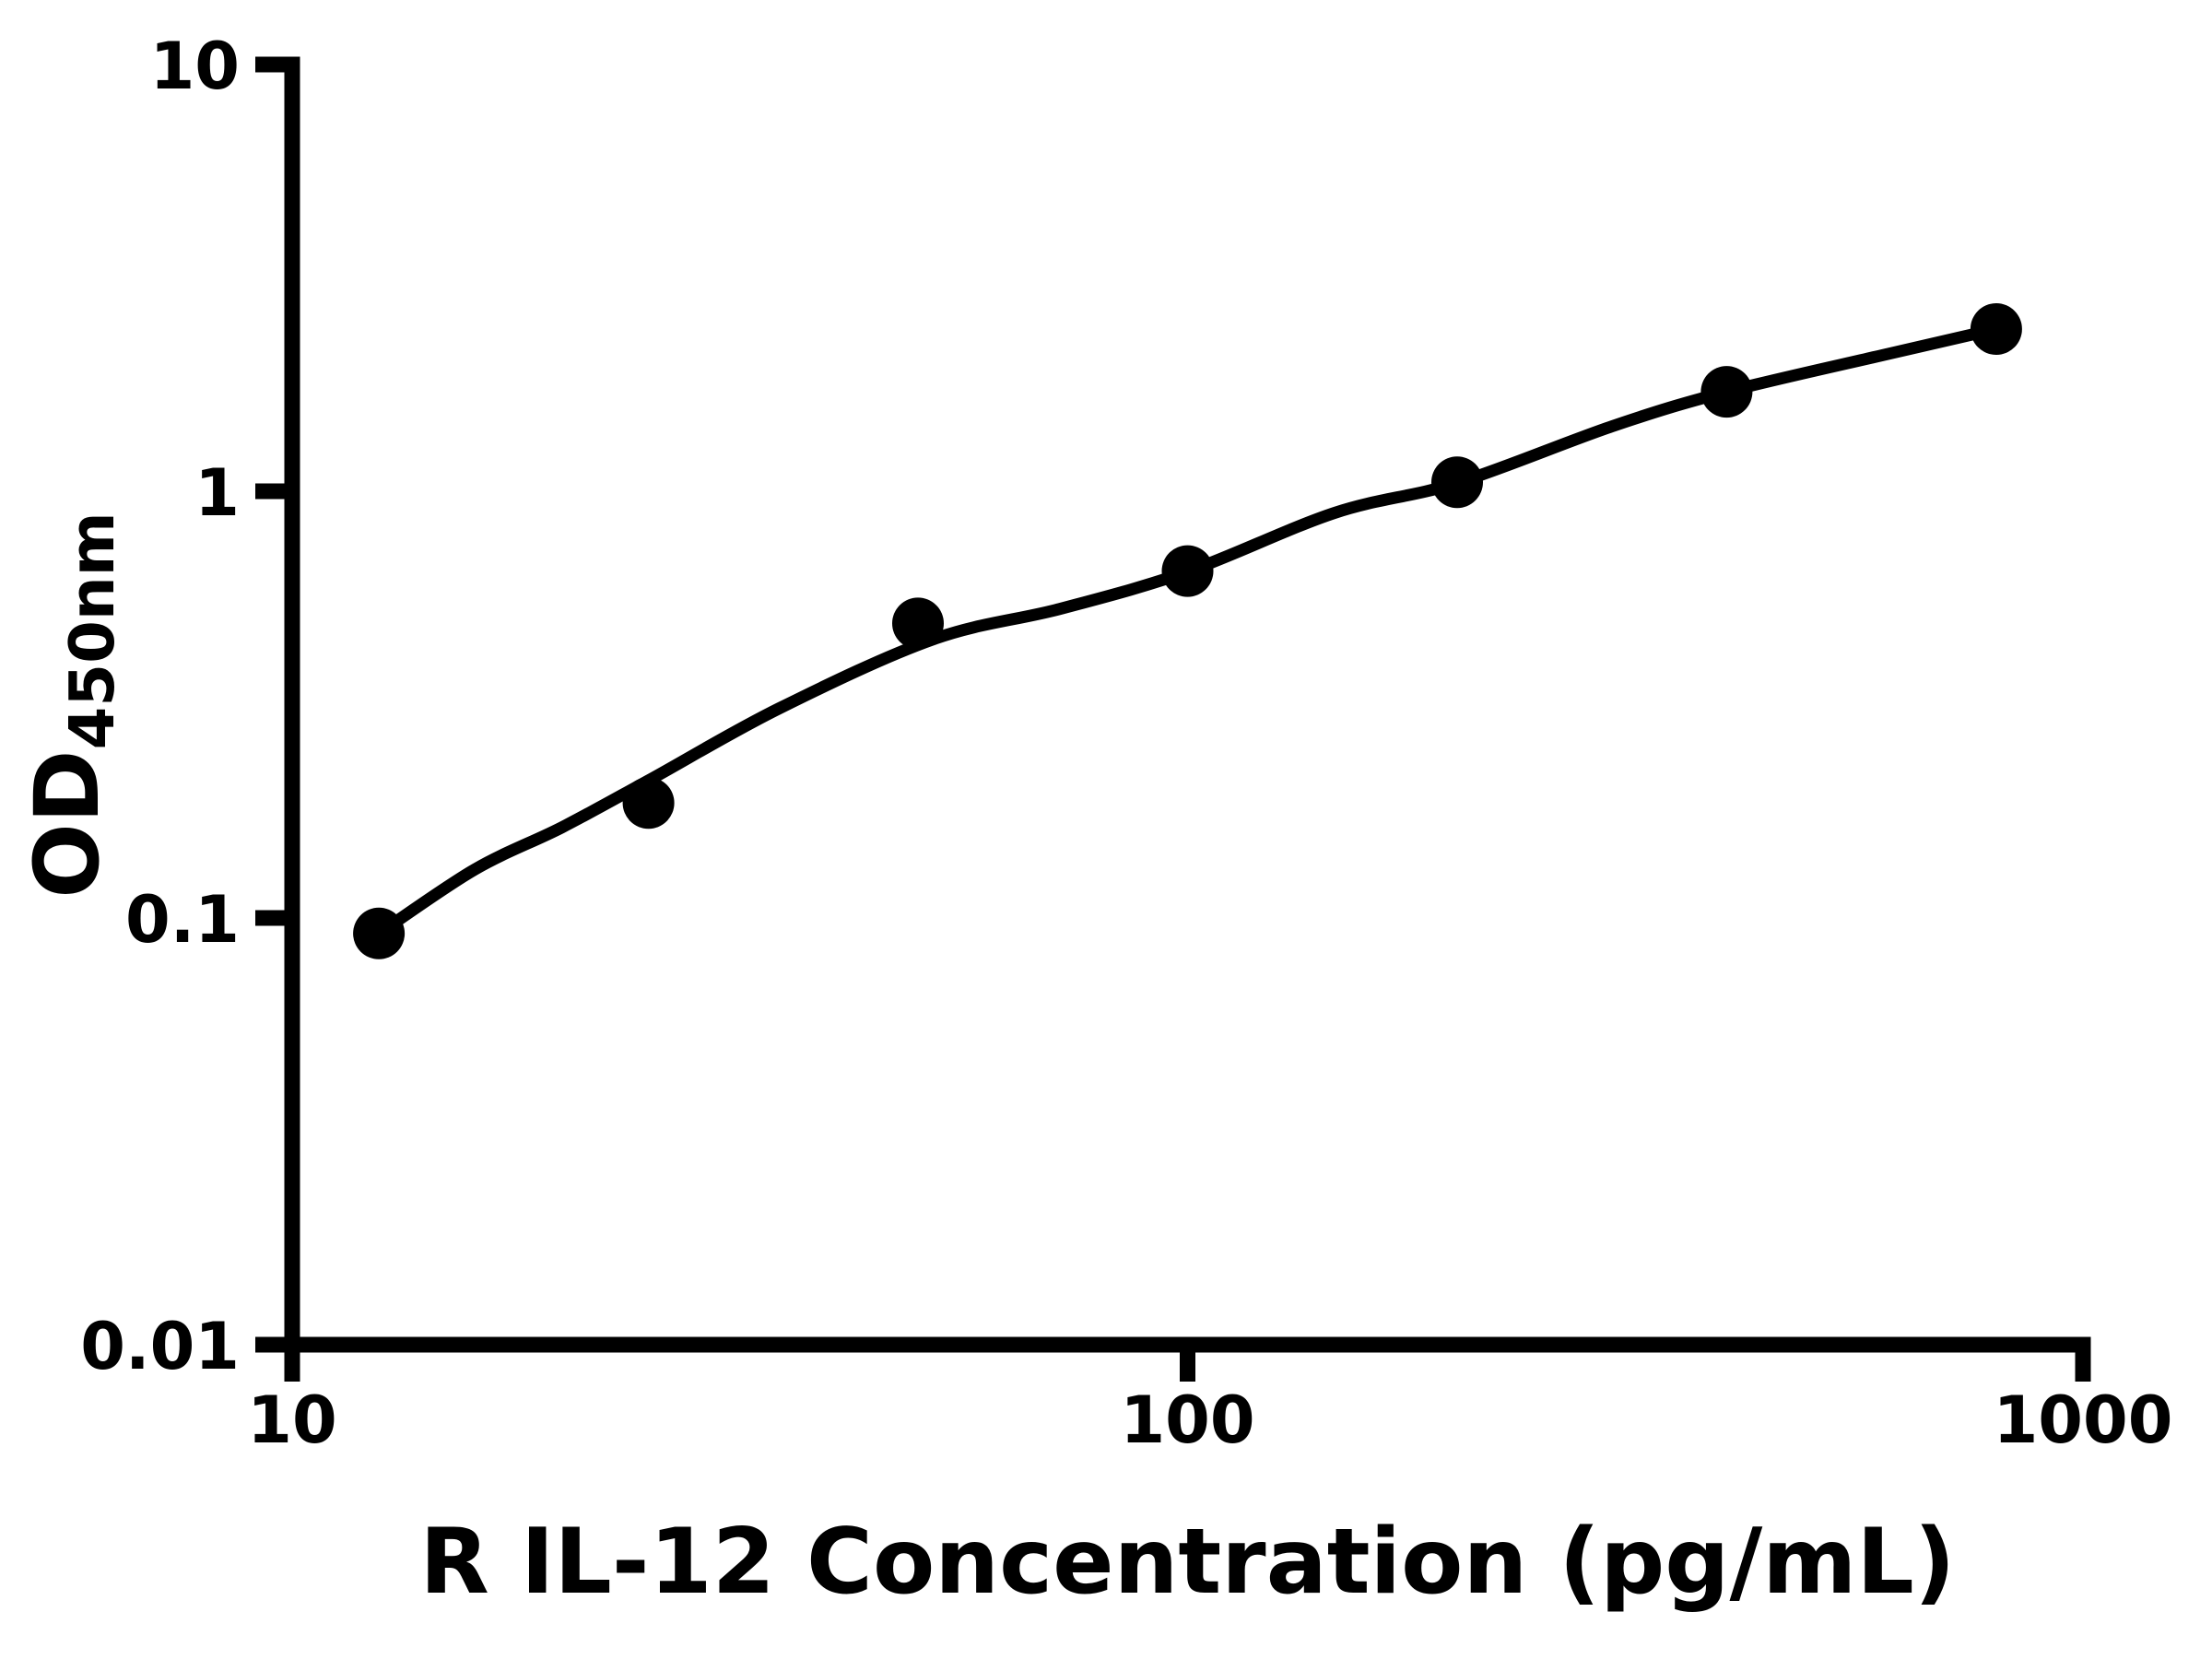  Describe the element at coordinates (2083, 1420) in the screenshot. I see `x-tick-label: 1000` at that location.